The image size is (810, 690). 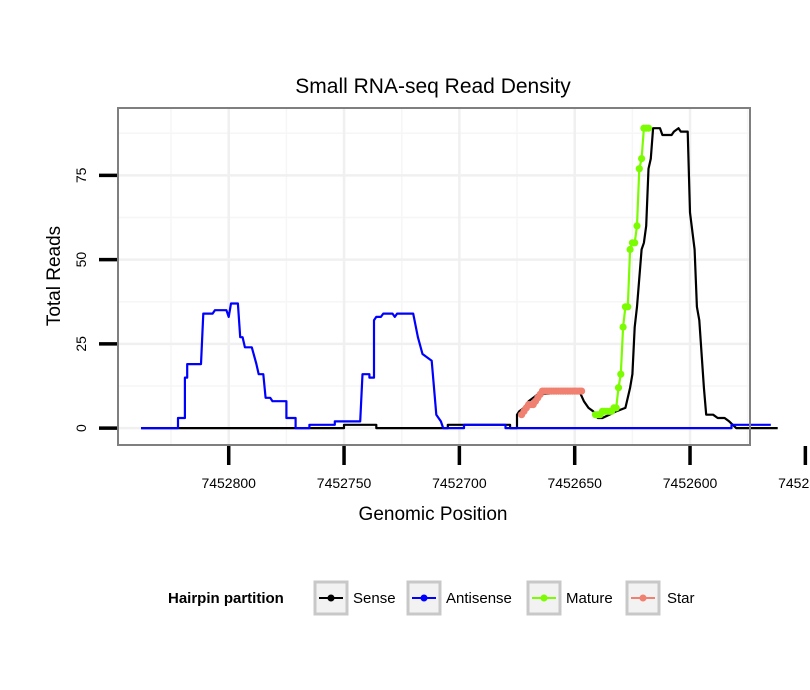 What do you see at coordinates (643, 598) in the screenshot?
I see `legend-point-star` at bounding box center [643, 598].